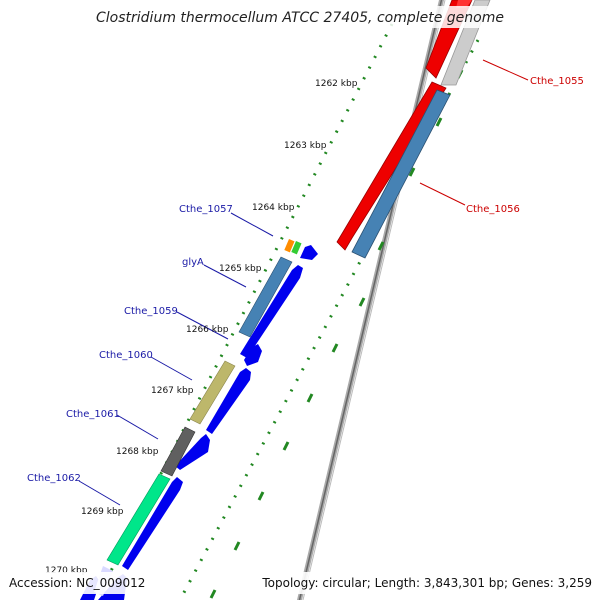 The height and width of the screenshot is (600, 600). I want to click on gene-cthe-1056-companion, so click(401, 174).